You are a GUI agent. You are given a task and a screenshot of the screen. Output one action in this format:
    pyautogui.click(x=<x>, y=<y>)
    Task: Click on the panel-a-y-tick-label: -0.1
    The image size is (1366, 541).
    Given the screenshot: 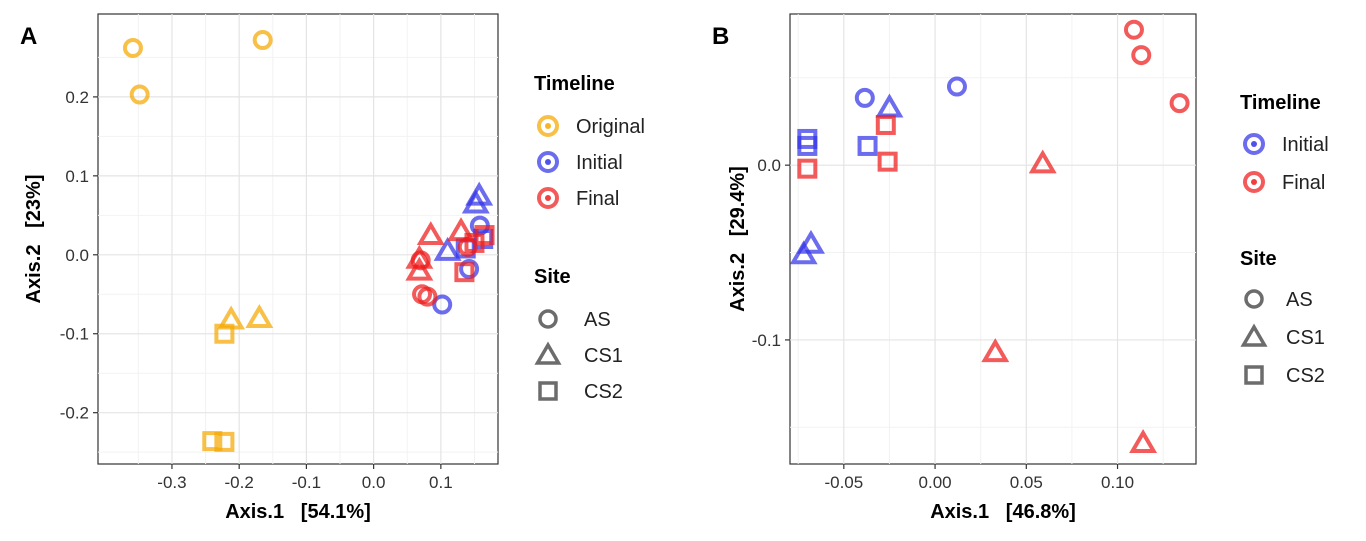 What is the action you would take?
    pyautogui.click(x=74, y=334)
    